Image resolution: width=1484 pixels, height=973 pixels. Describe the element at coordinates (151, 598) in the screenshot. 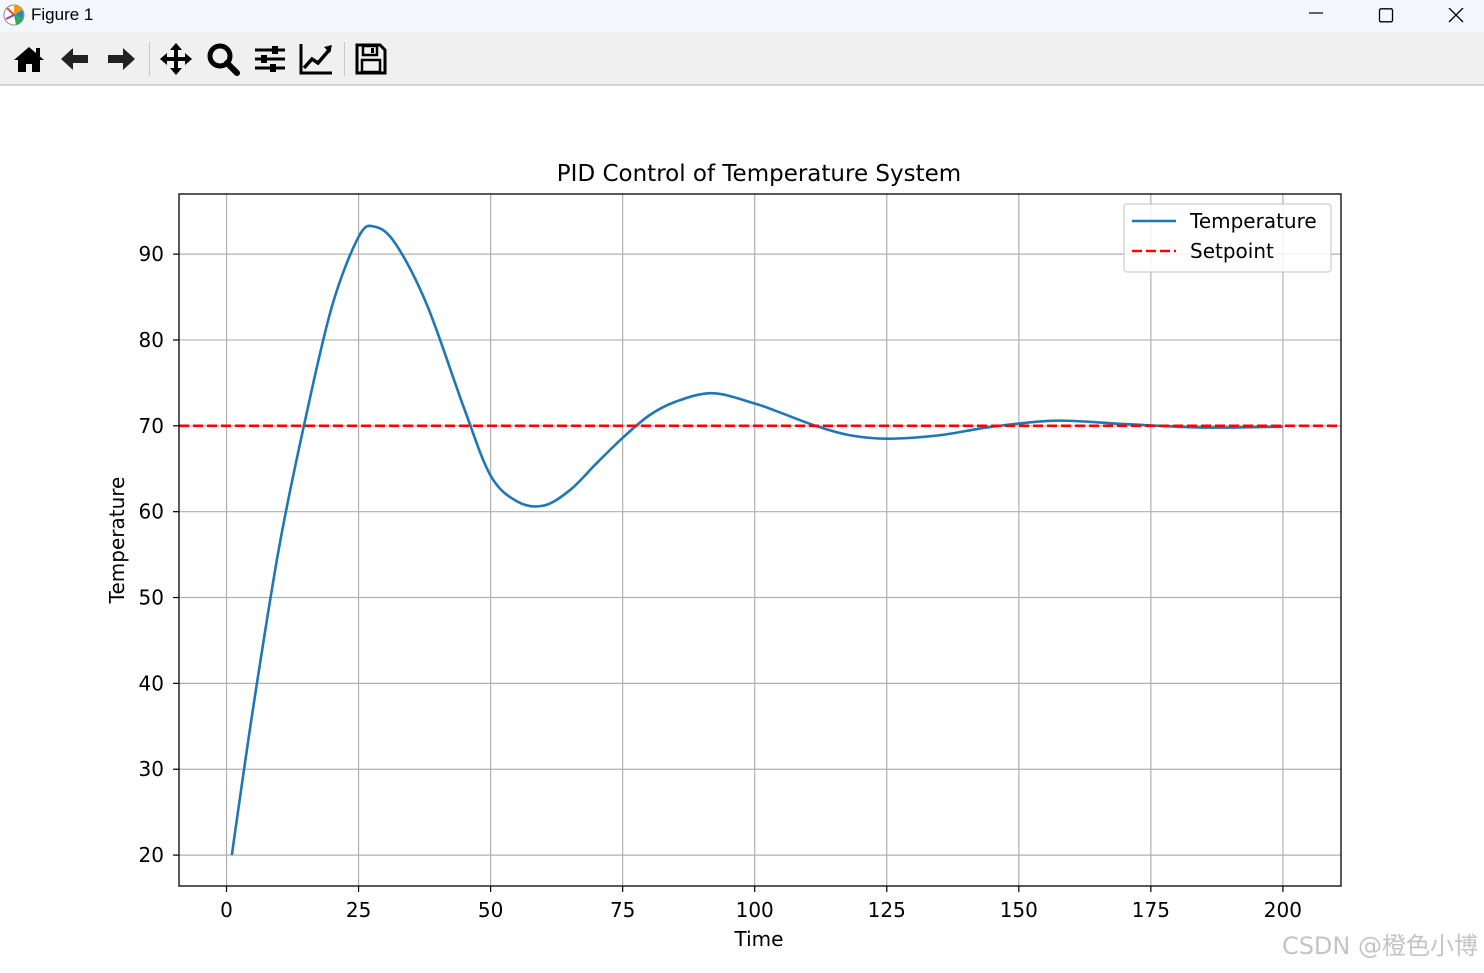

I see `y-tick-label: 50` at that location.